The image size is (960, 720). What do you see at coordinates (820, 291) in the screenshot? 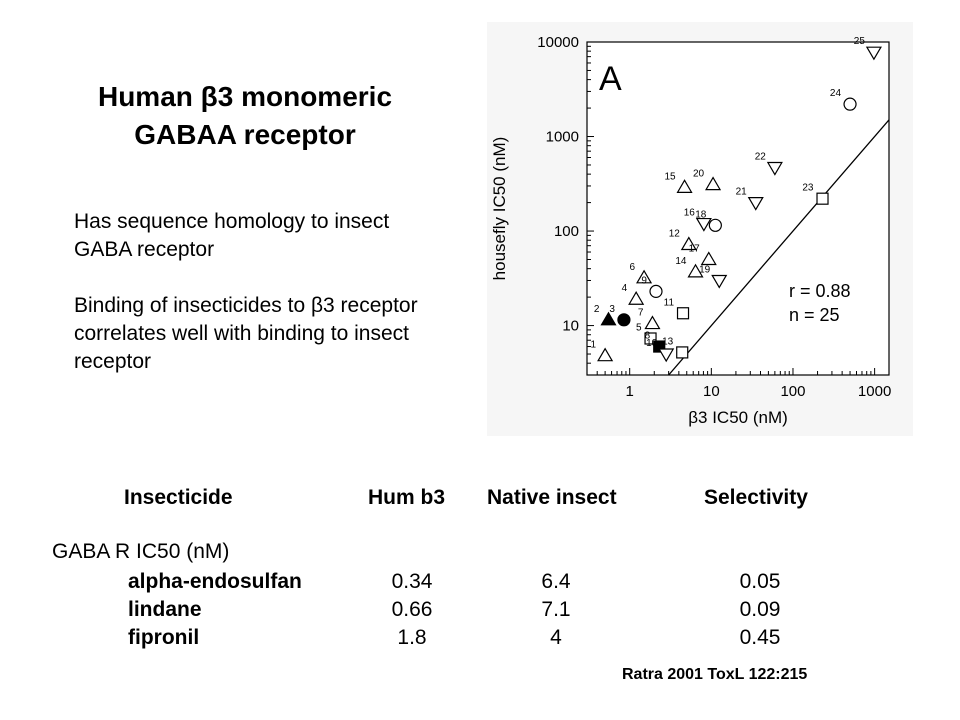
I see `stats-text: r = 0.88` at bounding box center [820, 291].